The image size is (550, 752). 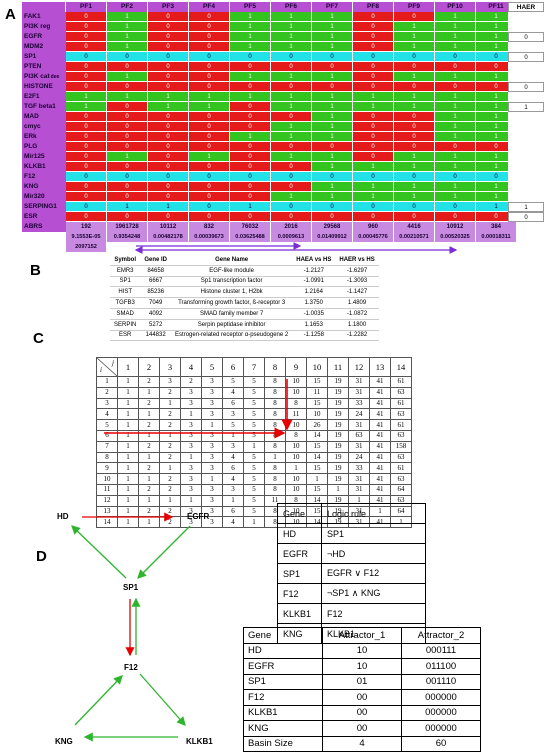 What do you see at coordinates (232, 303) in the screenshot?
I see `gene-table-cell: Transforming growth factor, ß-receptor 3` at bounding box center [232, 303].